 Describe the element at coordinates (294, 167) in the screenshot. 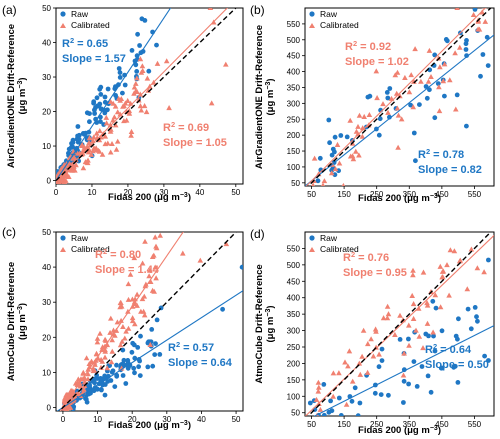

I see `y-tick-label: 100` at that location.